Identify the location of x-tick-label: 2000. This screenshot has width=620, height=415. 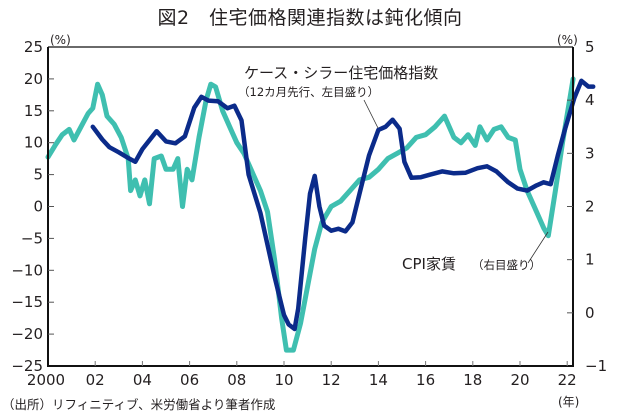
(46, 380).